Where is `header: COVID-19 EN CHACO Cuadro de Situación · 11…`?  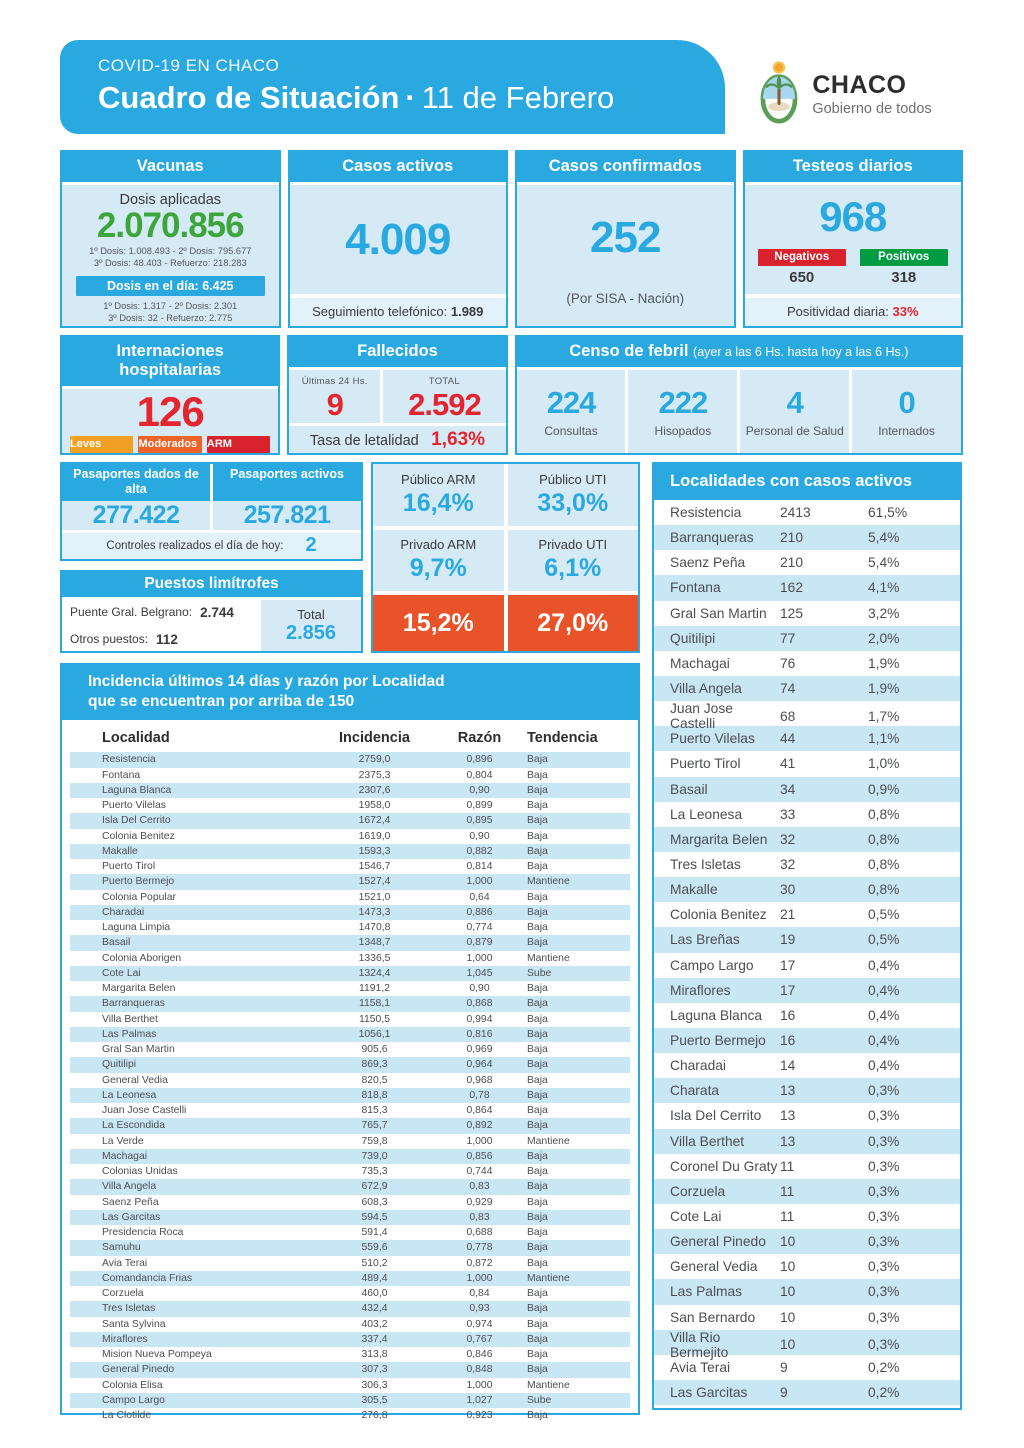 header: COVID-19 EN CHACO Cuadro de Situación · 11… is located at coordinates (511, 87).